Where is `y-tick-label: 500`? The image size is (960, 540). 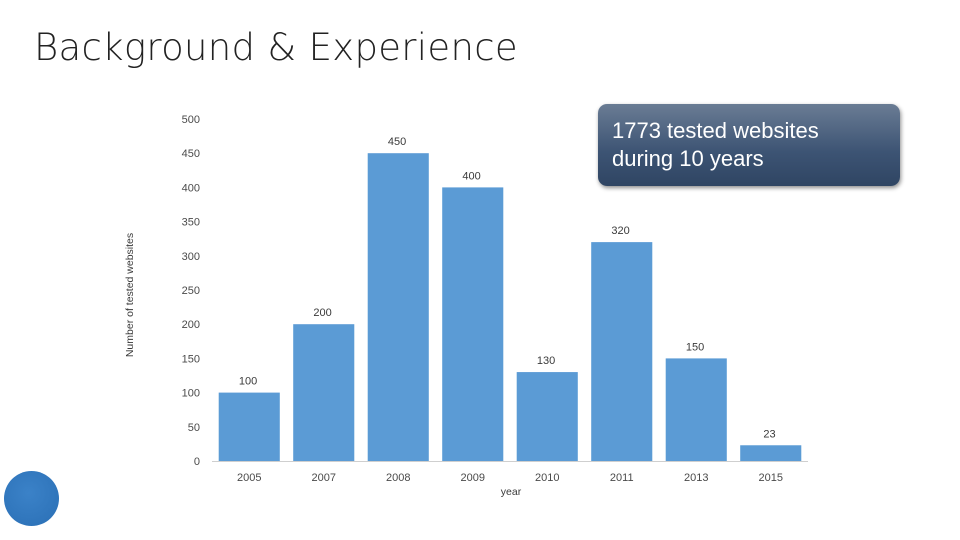
y-tick-label: 500 is located at coordinates (191, 120).